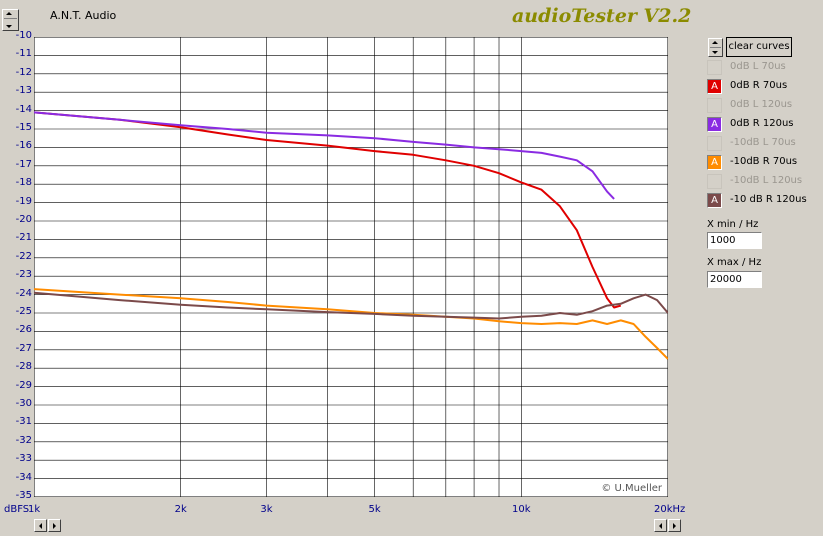 This screenshot has height=536, width=823. I want to click on xmin-right-button, so click(54, 525).